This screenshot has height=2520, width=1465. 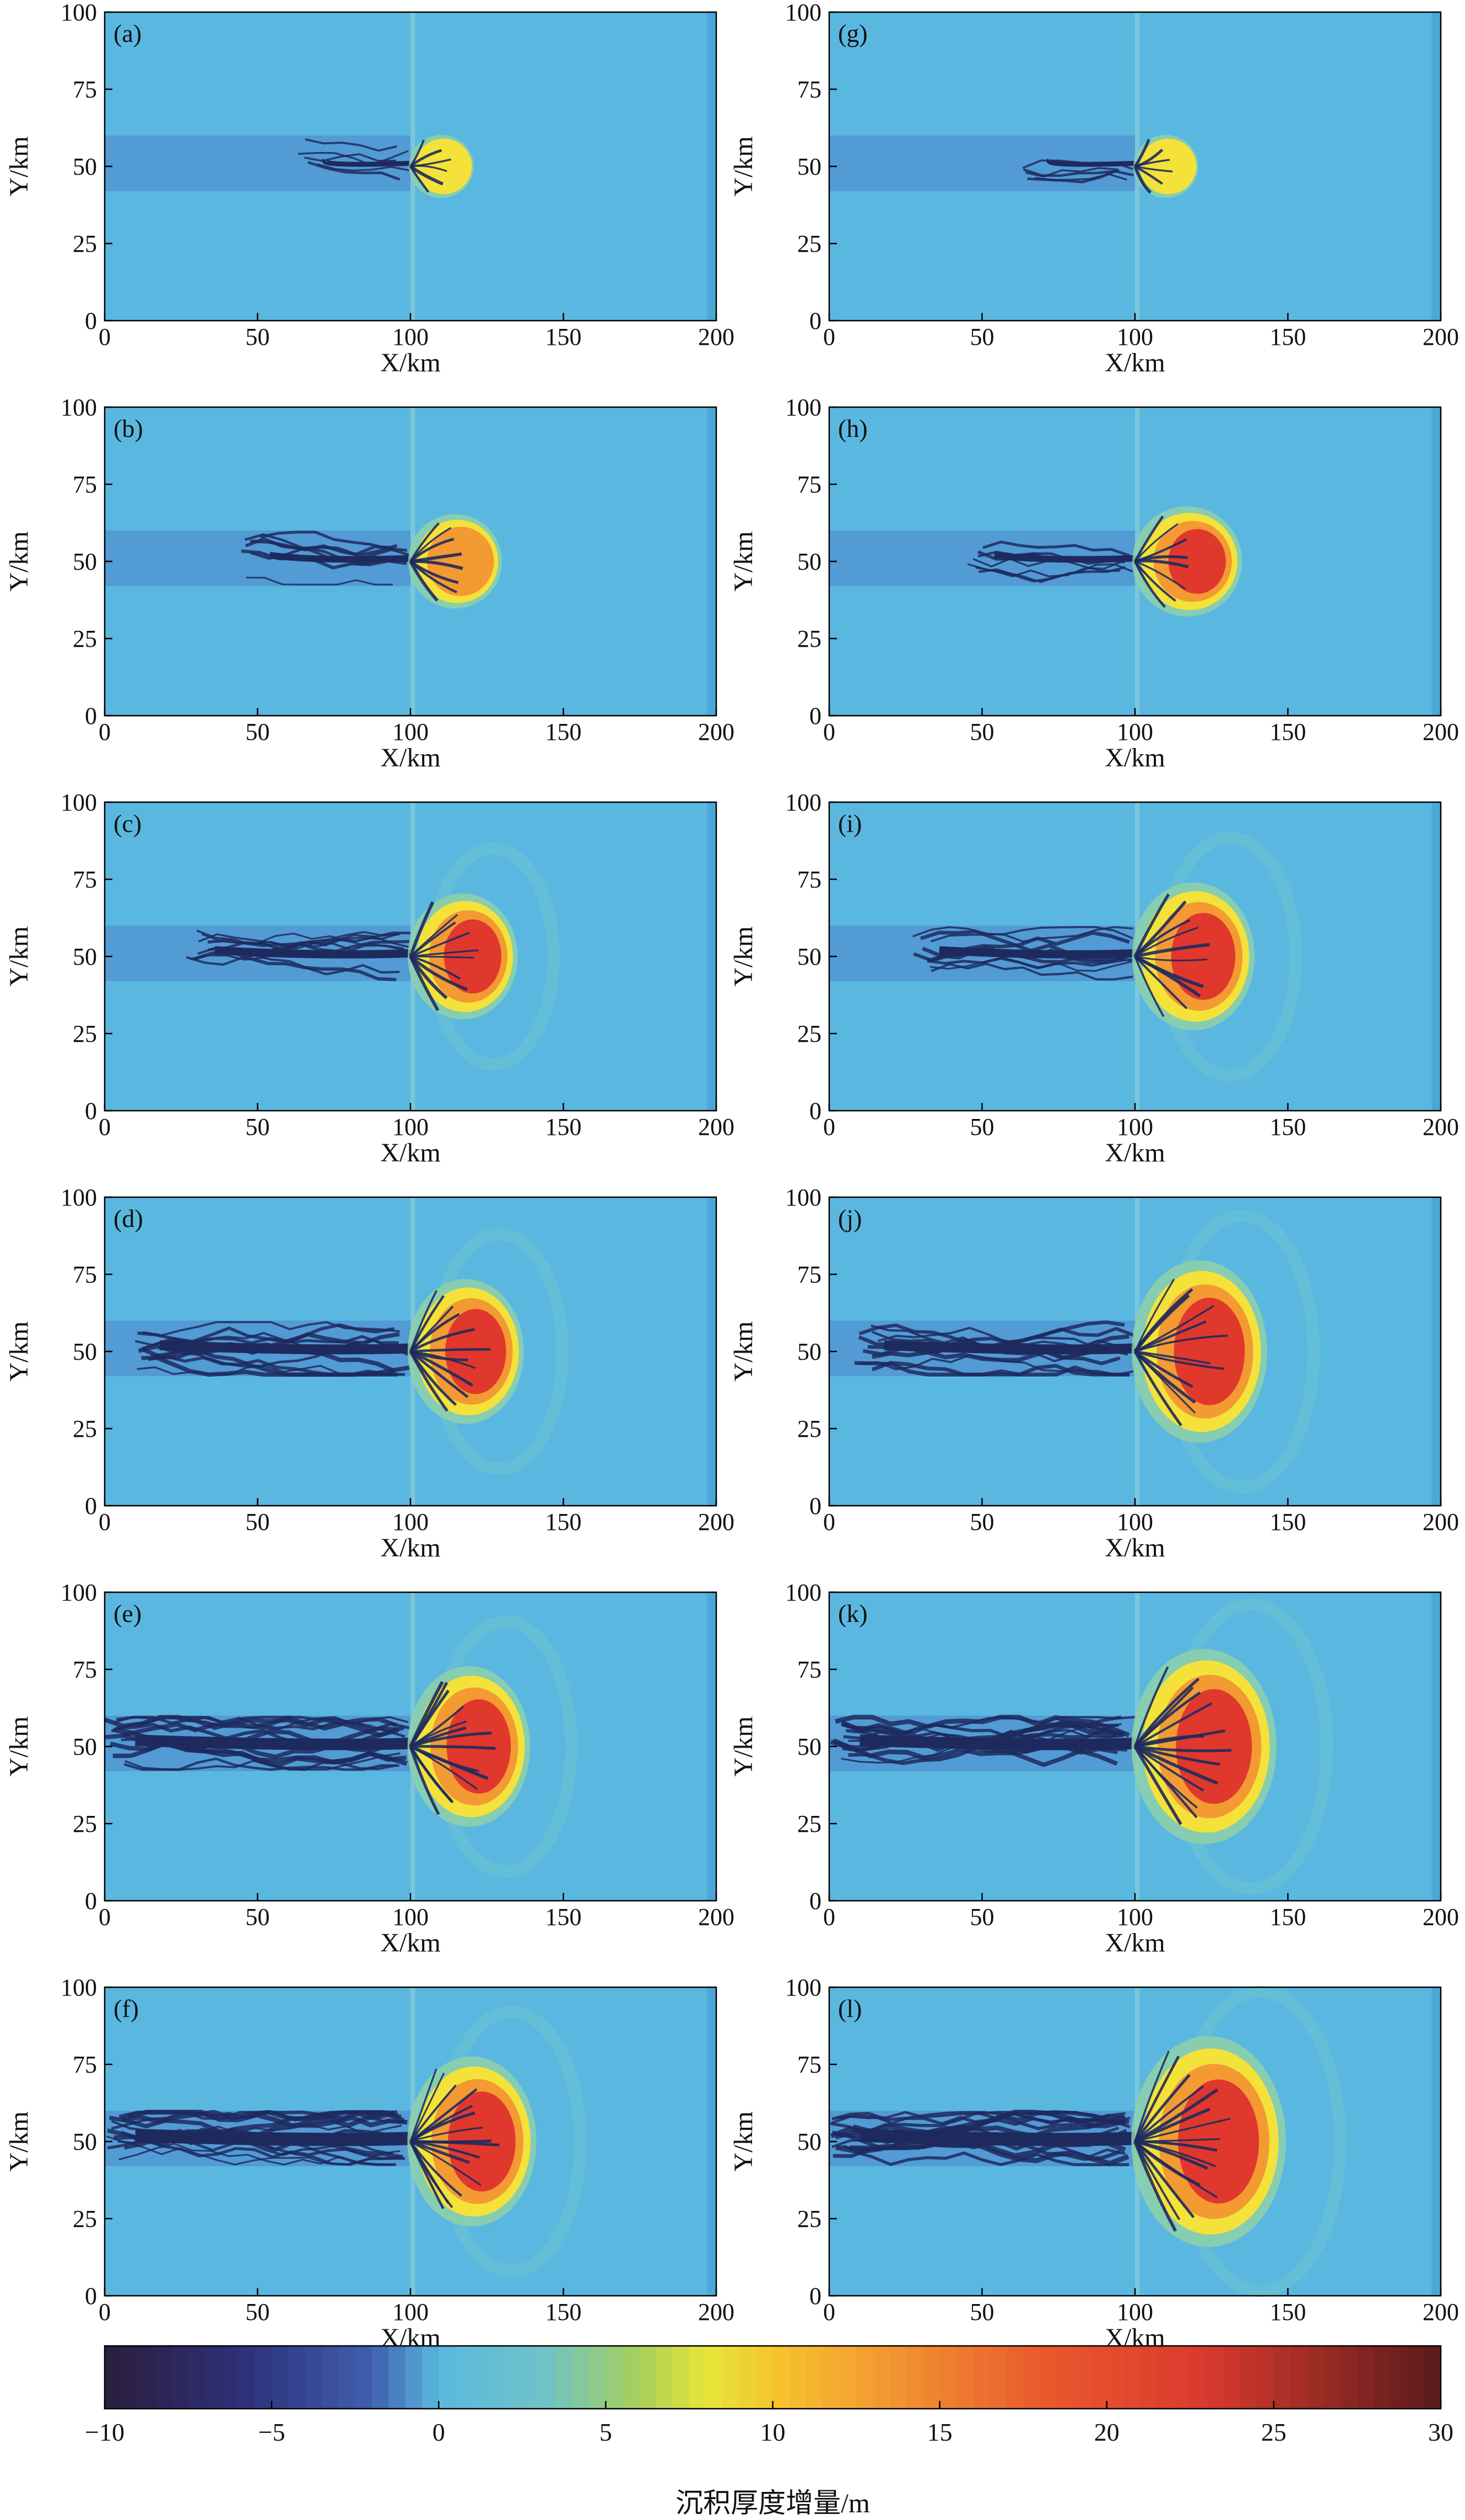 I want to click on panel-label: (i), so click(x=850, y=823).